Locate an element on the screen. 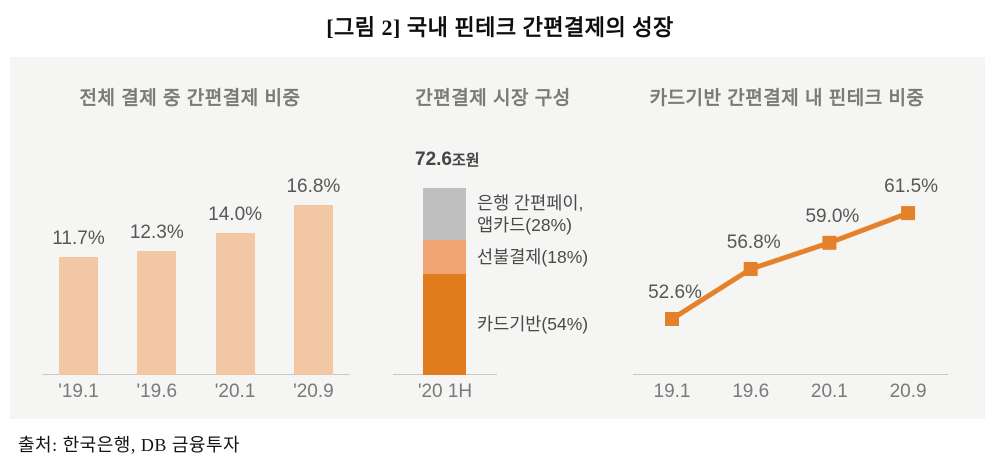 The width and height of the screenshot is (1000, 463). middle-chart-title: 간편결제 시장 구성 is located at coordinates (493, 98).